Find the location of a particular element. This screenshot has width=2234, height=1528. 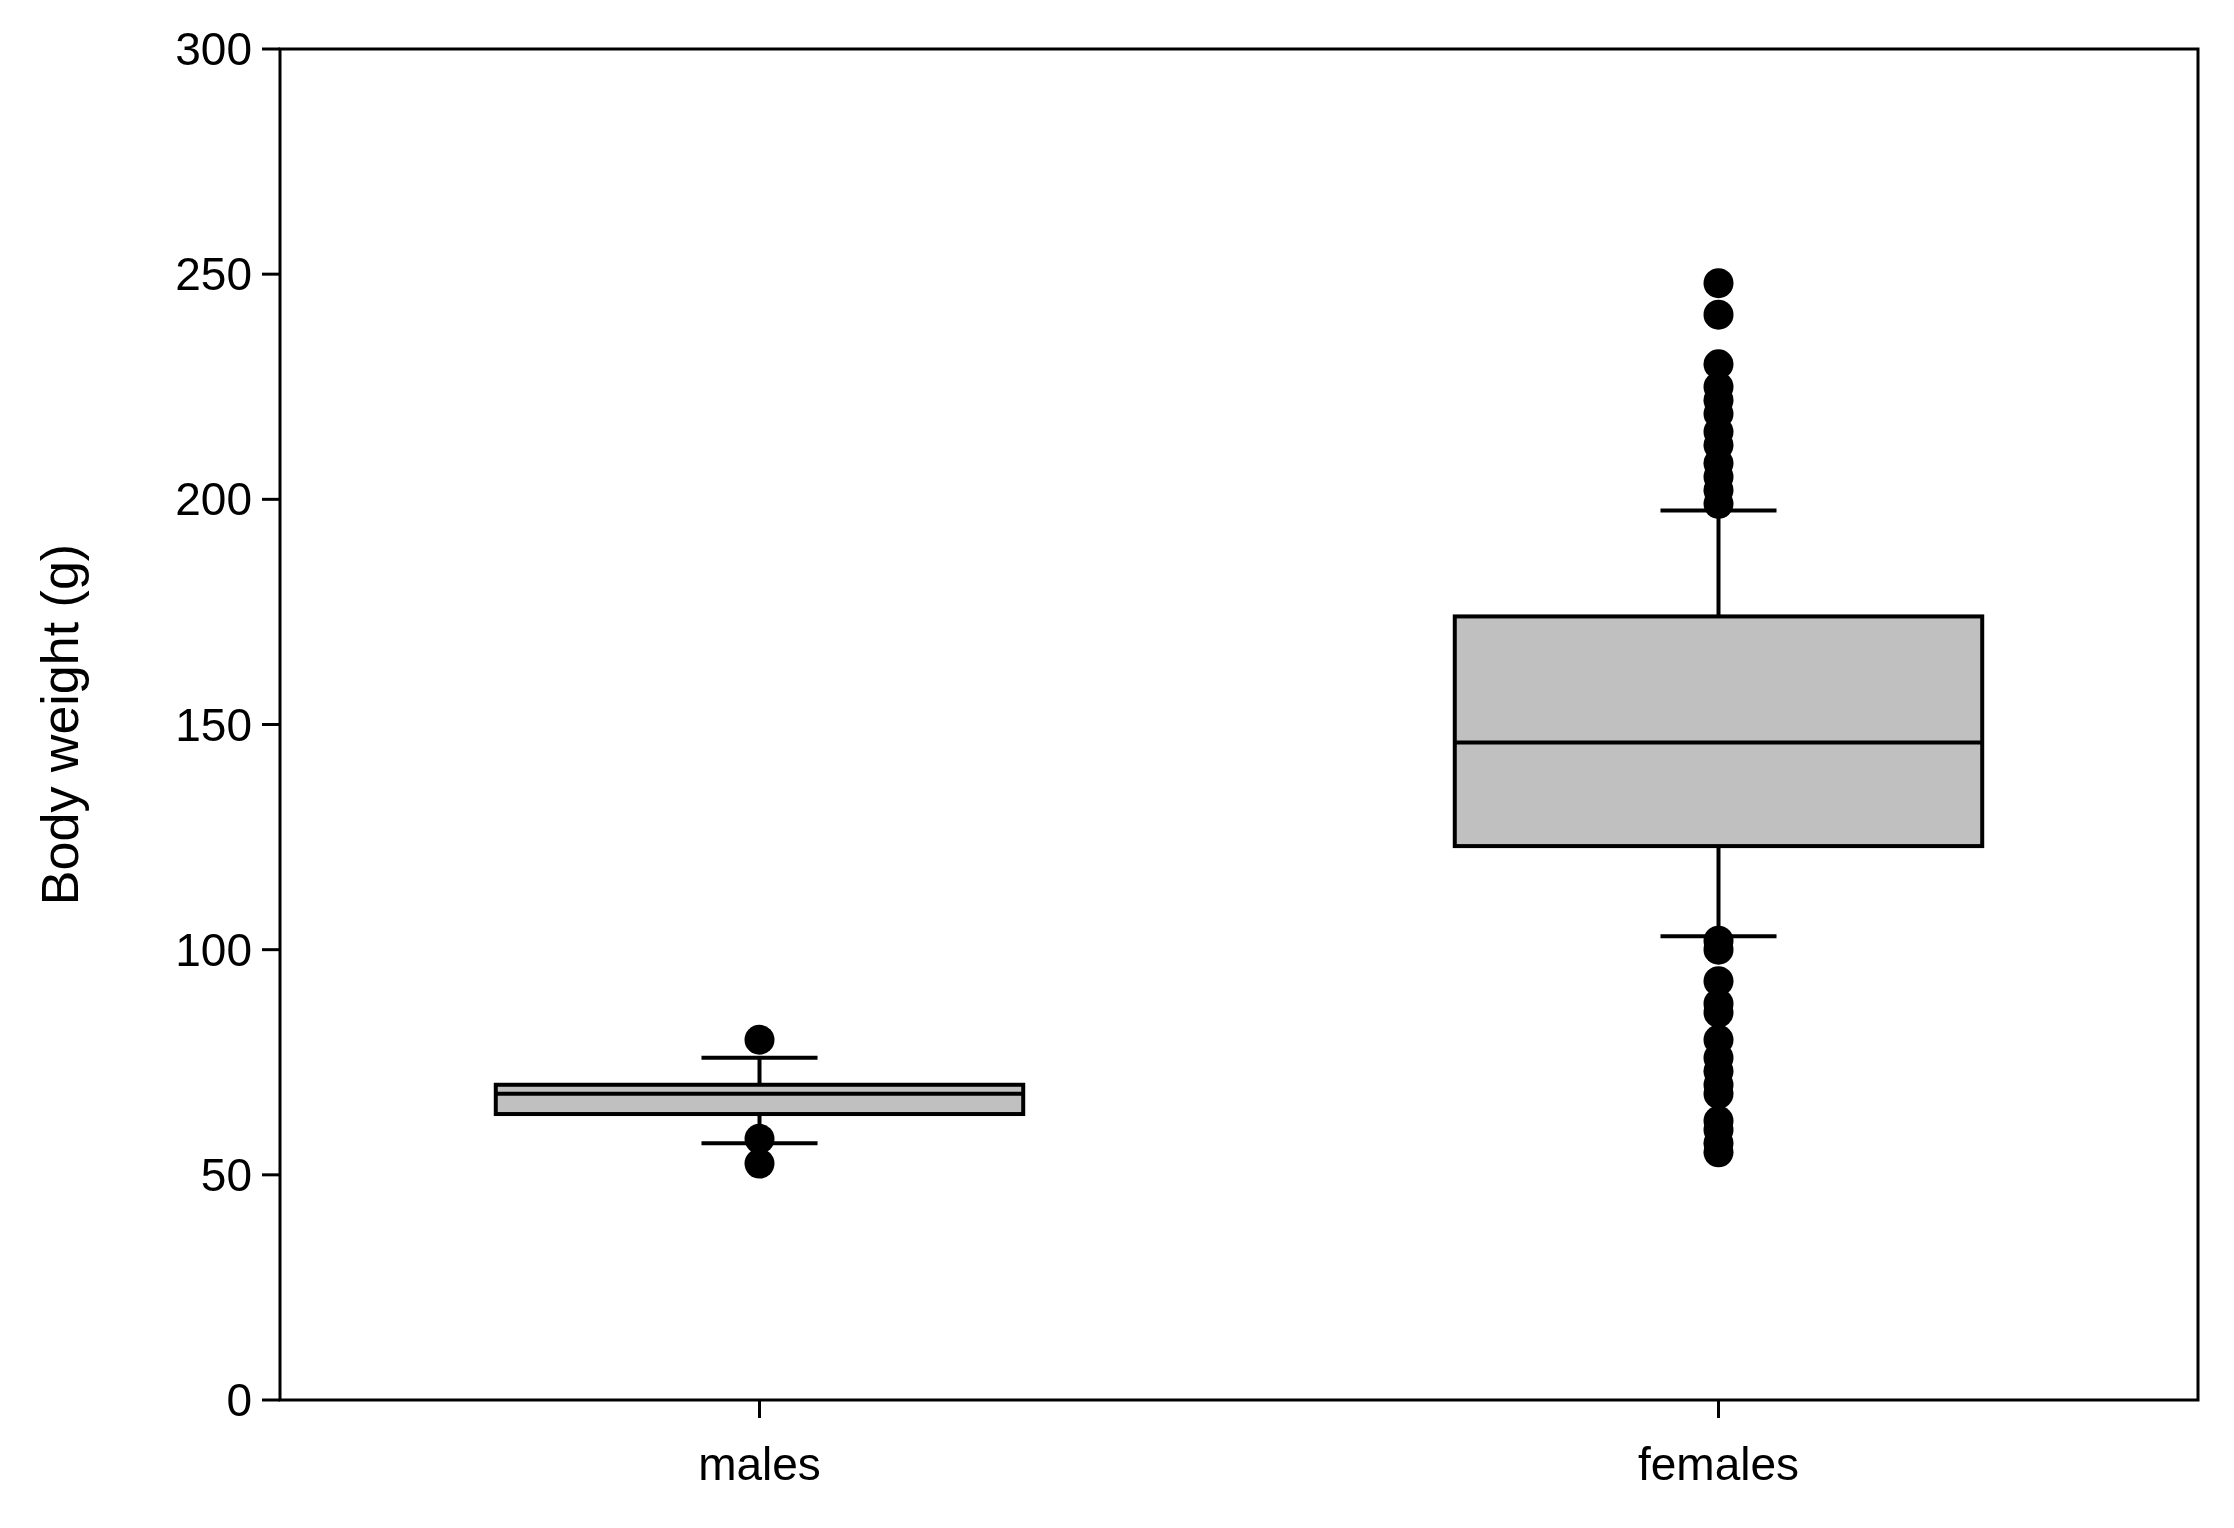

y-tick-label: 150 is located at coordinates (213, 724).